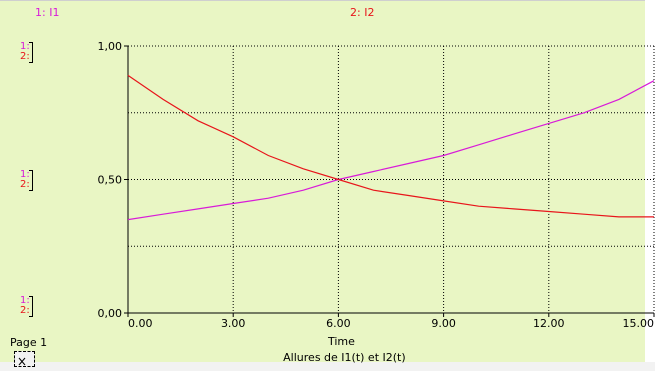  Describe the element at coordinates (362, 12) in the screenshot. I see `legend-series-2: 2: I2` at that location.